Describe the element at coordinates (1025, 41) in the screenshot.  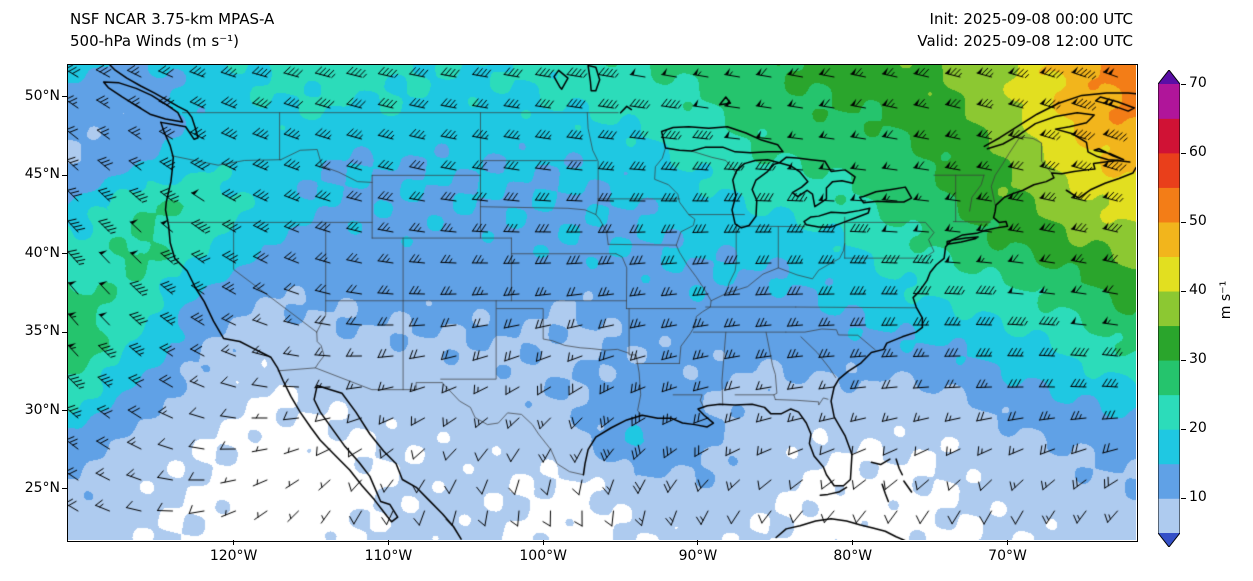
I see `valid-time-label: Valid: 2025-09-08 12:00 UTC` at that location.